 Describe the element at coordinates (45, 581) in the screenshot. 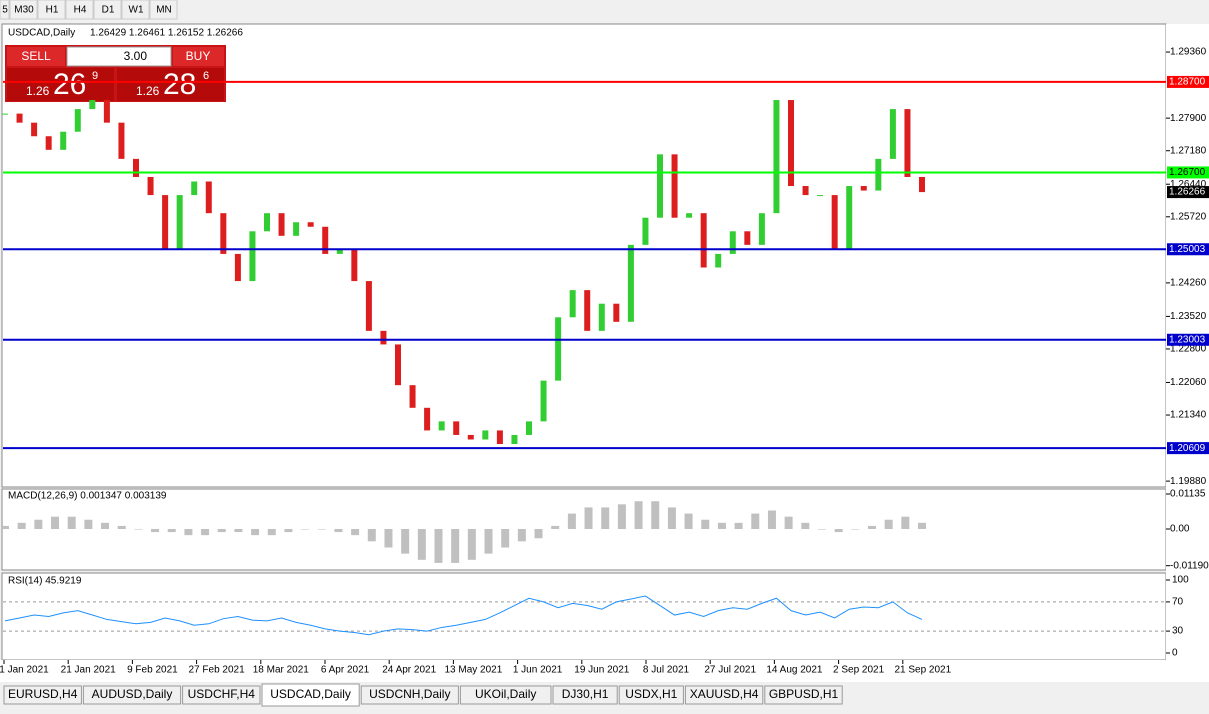

I see `rsi-title: RSI(14) 45.9219` at that location.